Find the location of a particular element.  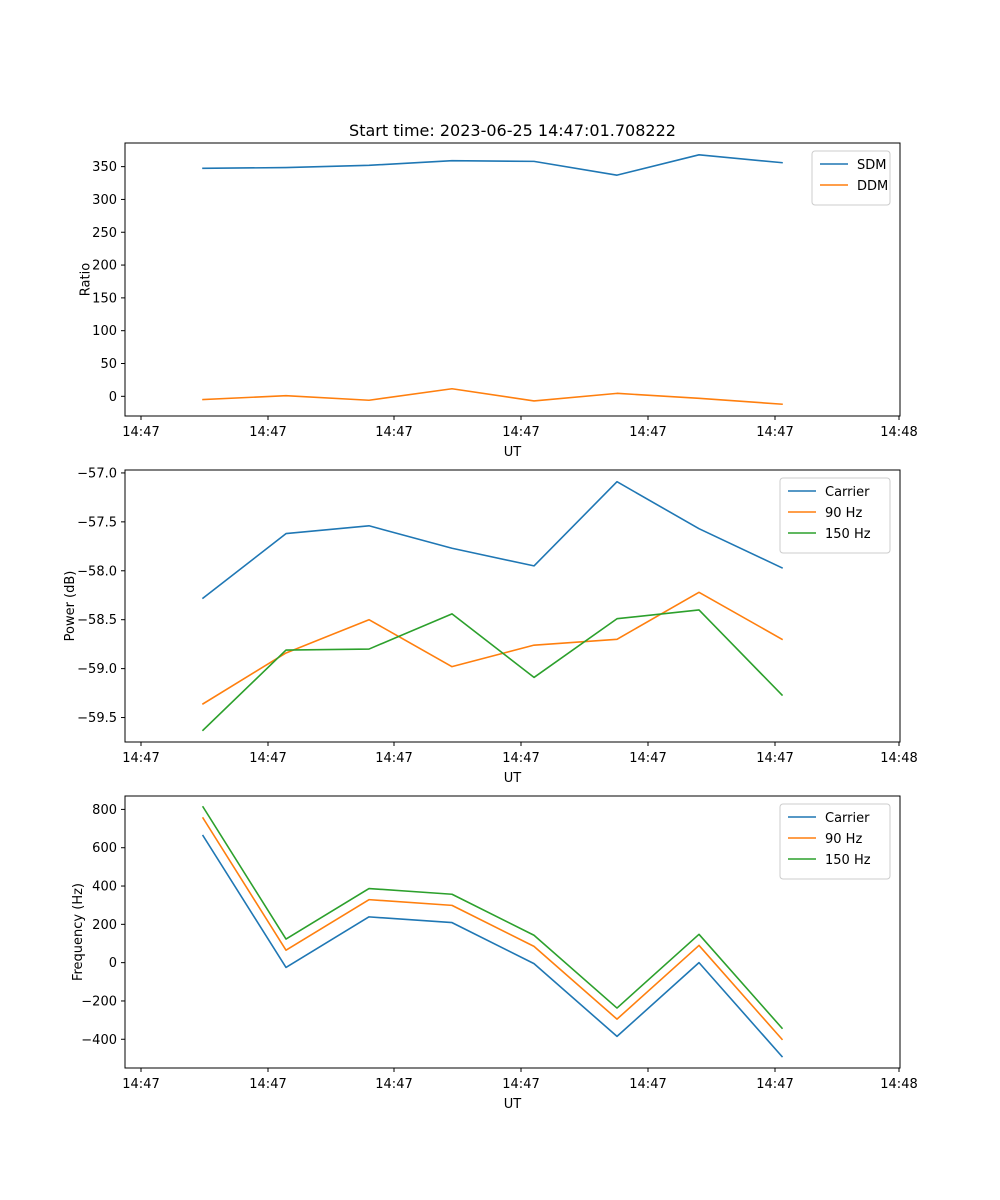

legend-label: DDM is located at coordinates (872, 186).